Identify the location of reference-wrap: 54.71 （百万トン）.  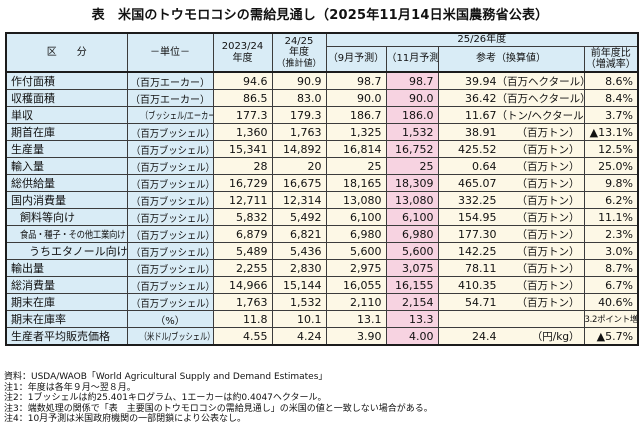
(511, 302).